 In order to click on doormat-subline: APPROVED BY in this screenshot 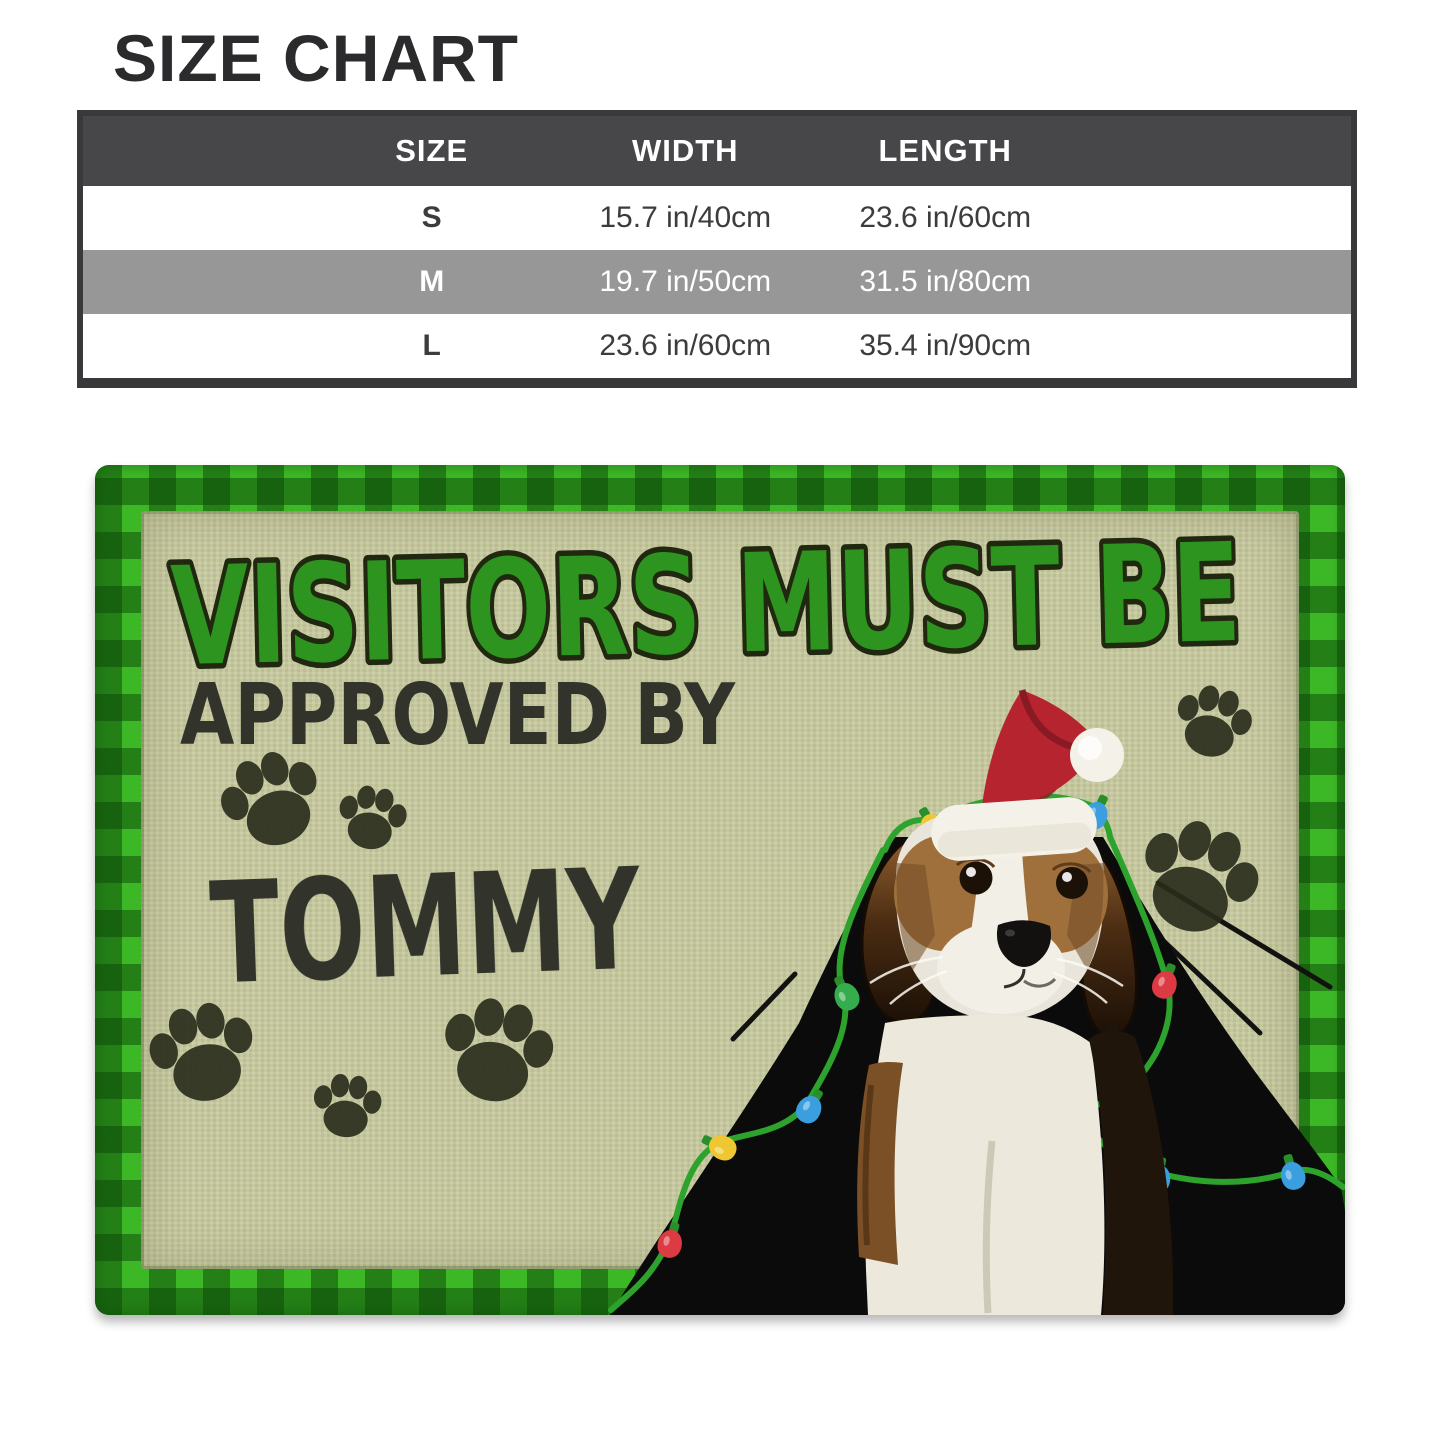, I will do `click(458, 715)`.